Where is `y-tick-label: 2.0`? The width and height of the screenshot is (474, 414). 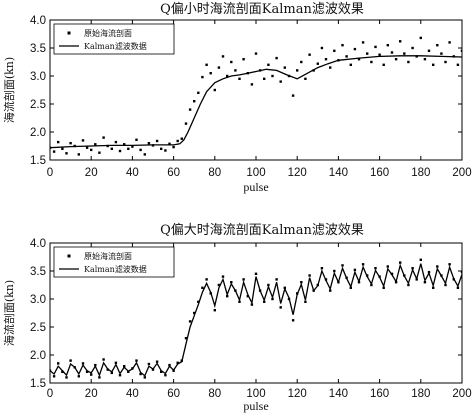
y-tick-label: 2.0 is located at coordinates (38, 356).